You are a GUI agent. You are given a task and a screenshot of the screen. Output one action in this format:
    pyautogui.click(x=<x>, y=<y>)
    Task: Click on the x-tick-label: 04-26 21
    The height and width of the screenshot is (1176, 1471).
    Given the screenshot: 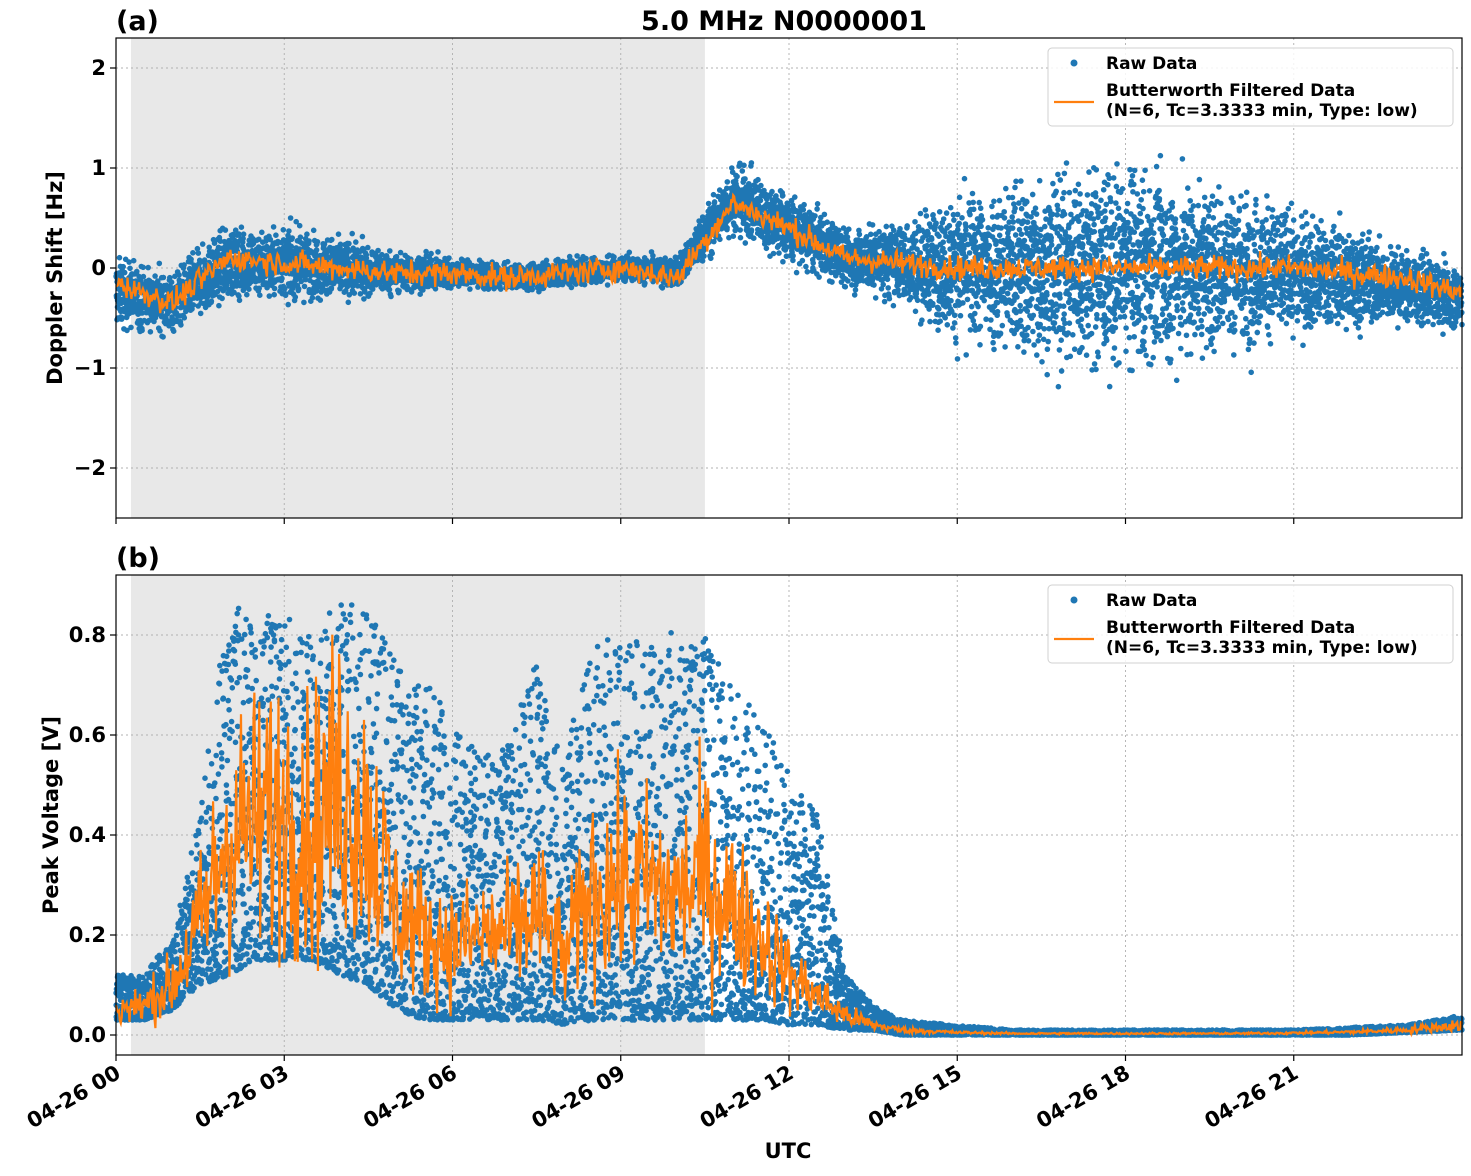 What is the action you would take?
    pyautogui.click(x=1251, y=1097)
    